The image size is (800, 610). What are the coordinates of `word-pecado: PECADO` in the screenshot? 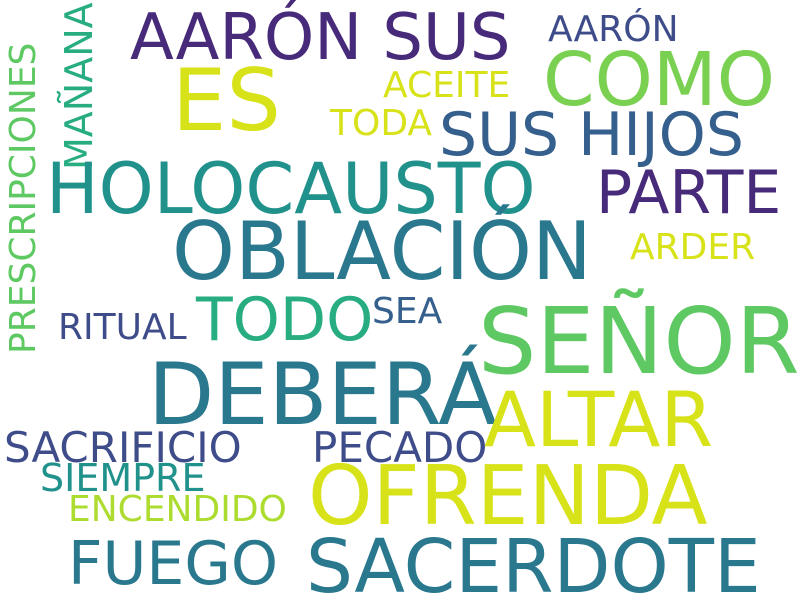 It's located at (400, 447).